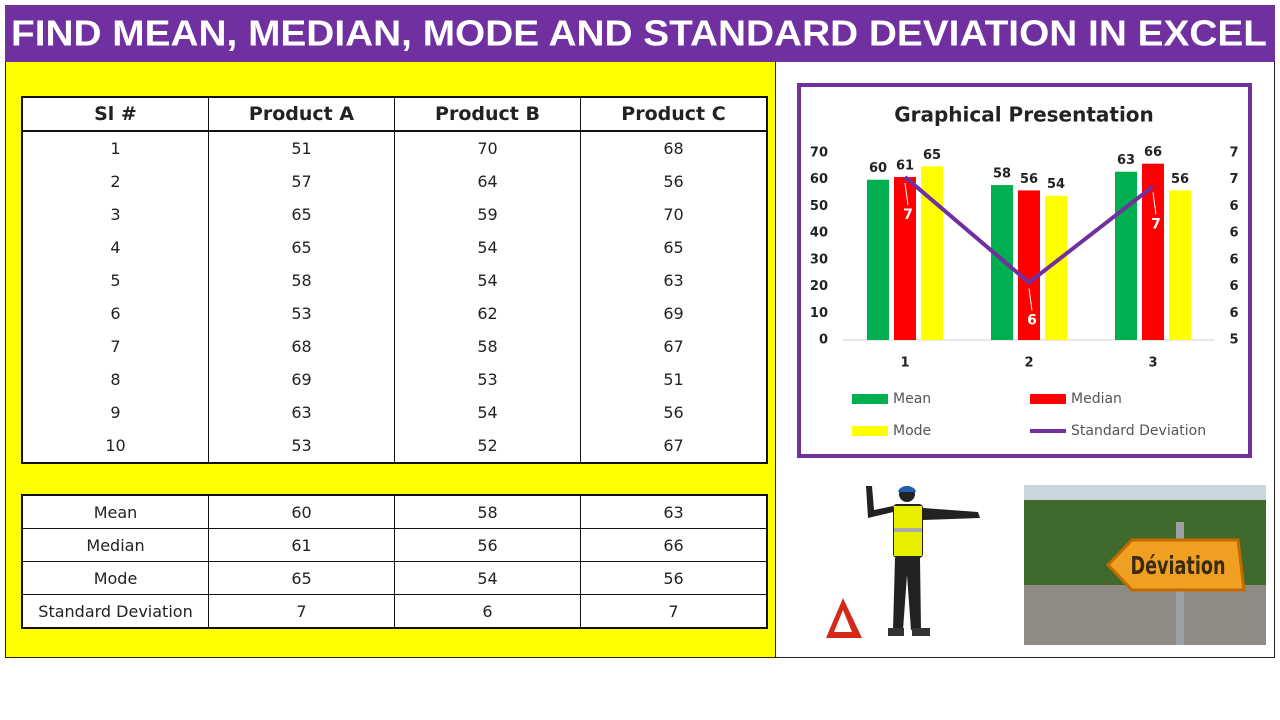 Image resolution: width=1280 pixels, height=720 pixels. Describe the element at coordinates (115, 346) in the screenshot. I see `table-cell: 7` at that location.